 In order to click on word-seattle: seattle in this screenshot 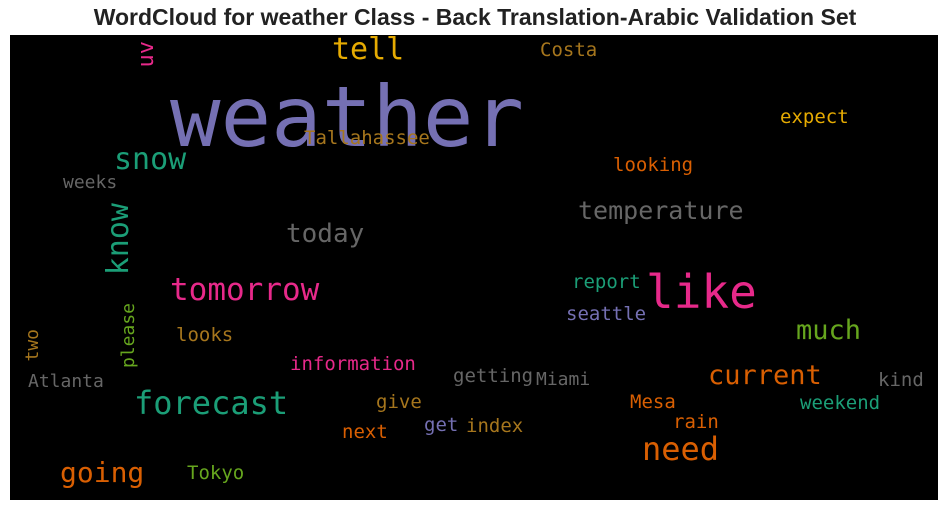, I will do `click(606, 314)`.